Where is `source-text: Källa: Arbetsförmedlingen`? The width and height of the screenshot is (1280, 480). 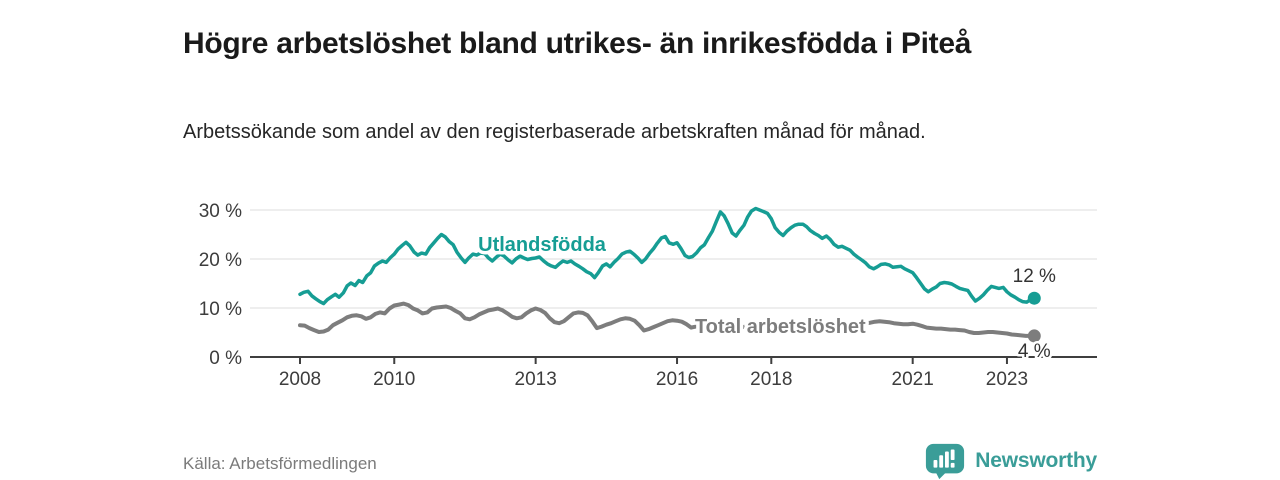 source-text: Källa: Arbetsförmedlingen is located at coordinates (280, 463).